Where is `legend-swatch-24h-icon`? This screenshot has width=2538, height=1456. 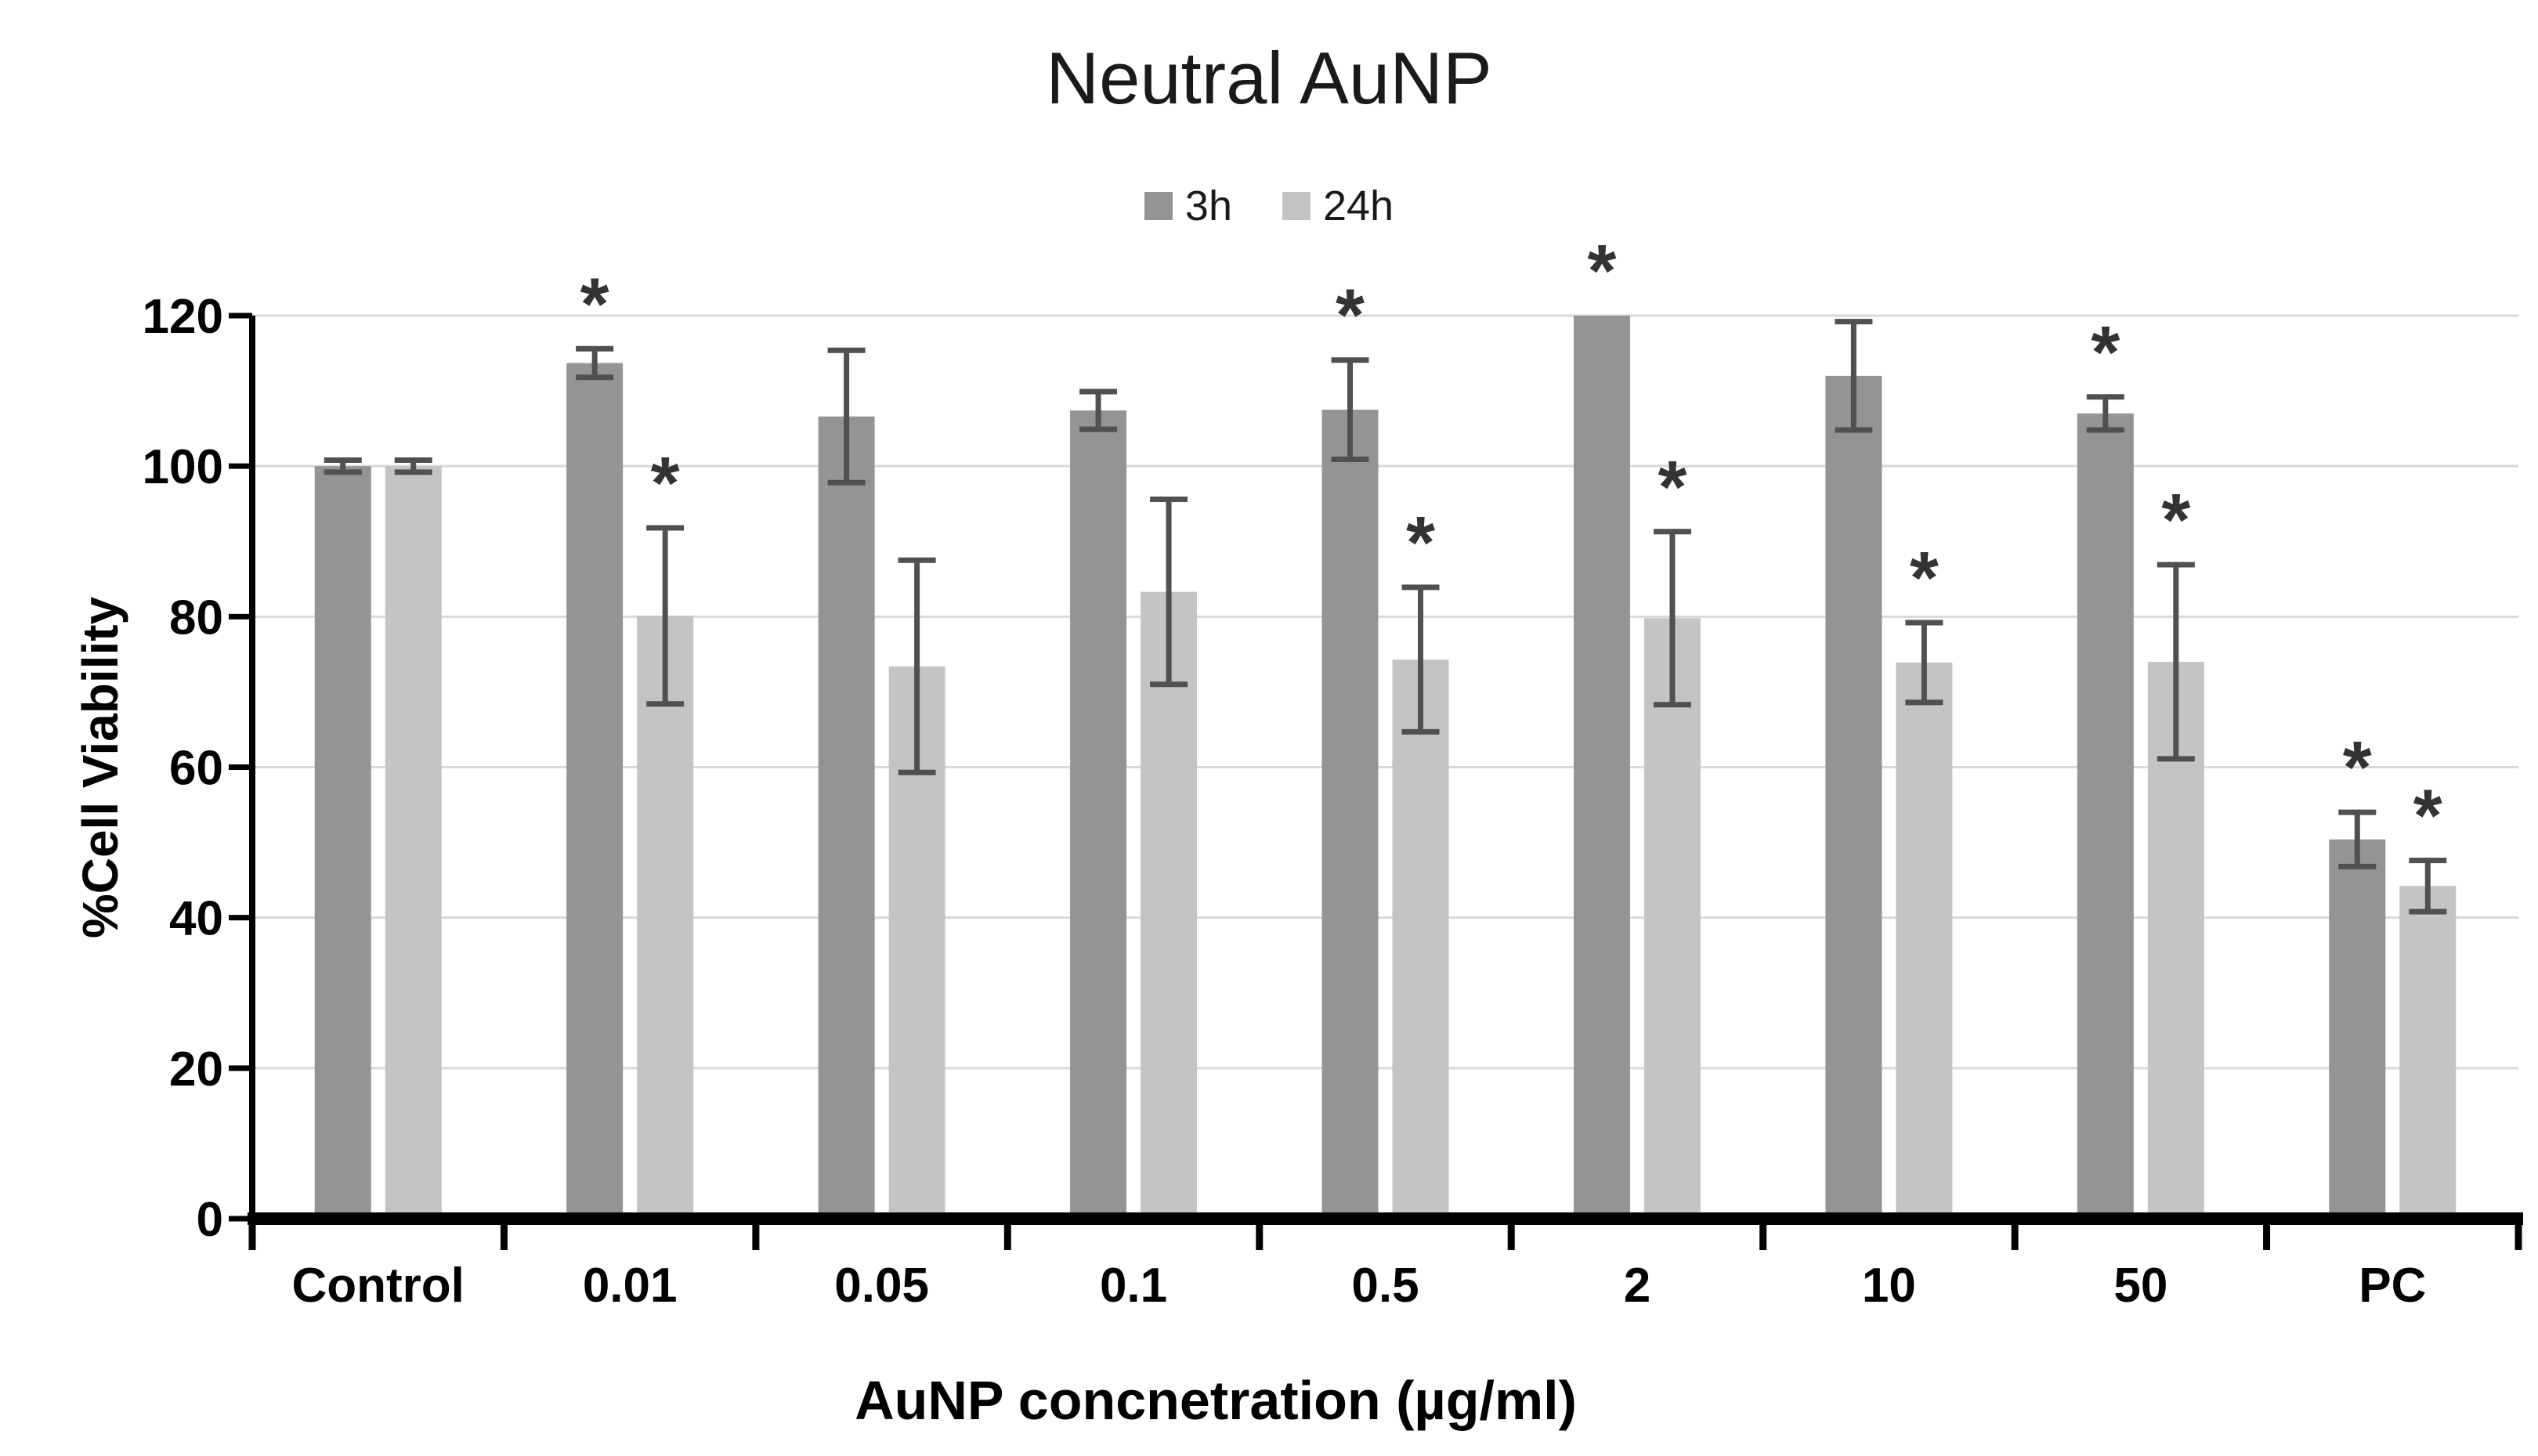 legend-swatch-24h-icon is located at coordinates (1296, 206).